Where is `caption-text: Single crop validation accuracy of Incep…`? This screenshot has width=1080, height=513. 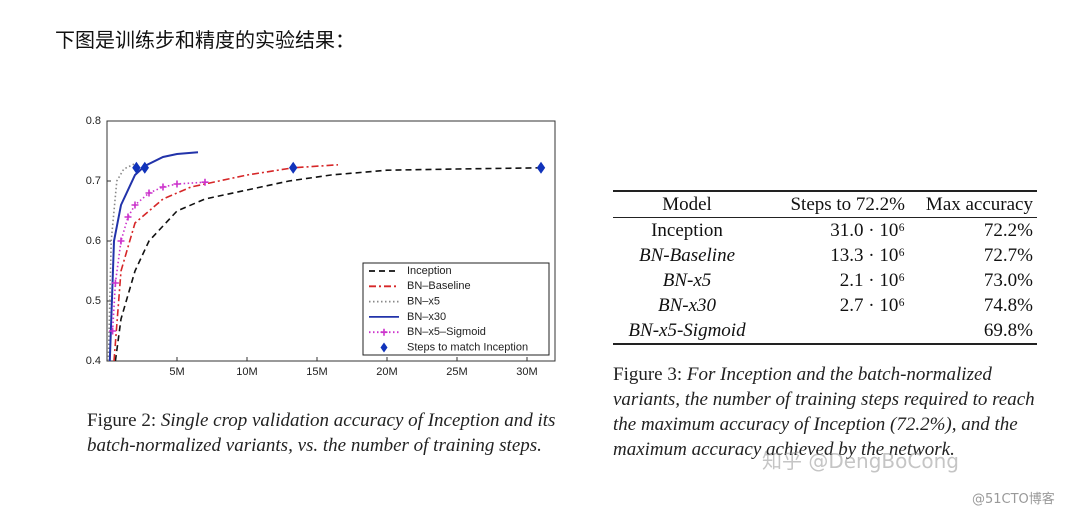
caption-text: Single crop validation accuracy of Incep… is located at coordinates (321, 433).